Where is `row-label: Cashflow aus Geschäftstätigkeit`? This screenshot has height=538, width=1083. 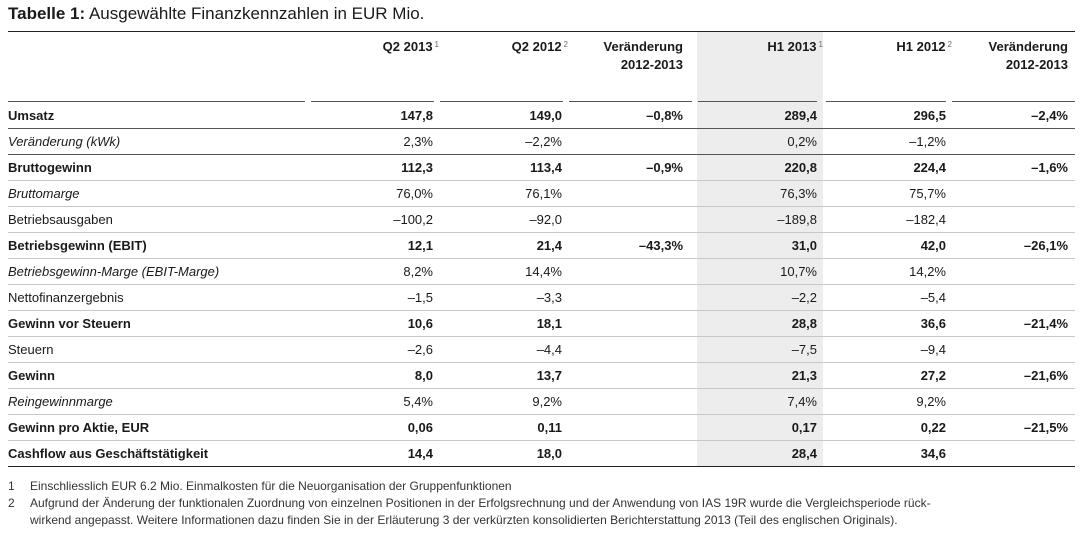
row-label: Cashflow aus Geschäftstätigkeit is located at coordinates (108, 453).